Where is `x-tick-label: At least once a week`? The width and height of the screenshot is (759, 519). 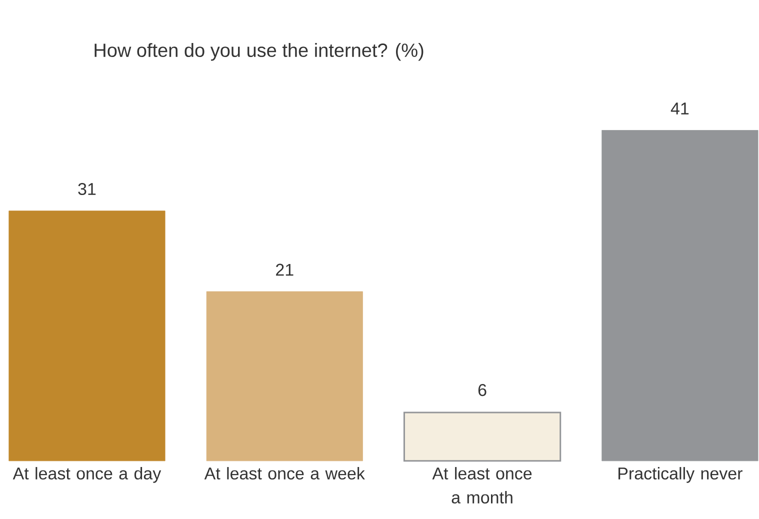
x-tick-label: At least once a week is located at coordinates (284, 473).